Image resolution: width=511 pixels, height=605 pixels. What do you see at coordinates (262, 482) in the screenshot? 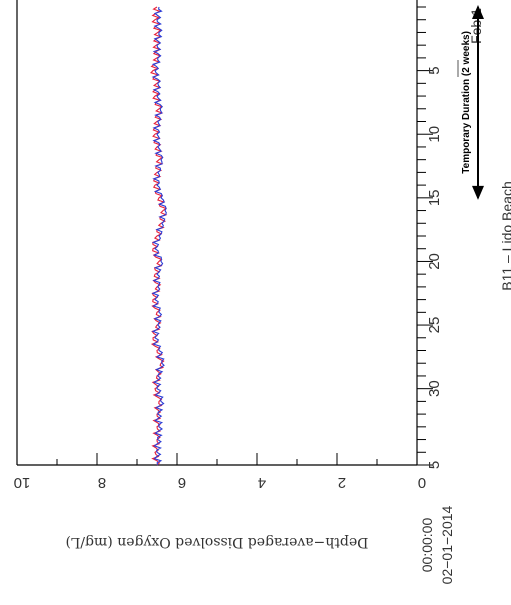
I see `y-tick-label: 4` at bounding box center [262, 482].